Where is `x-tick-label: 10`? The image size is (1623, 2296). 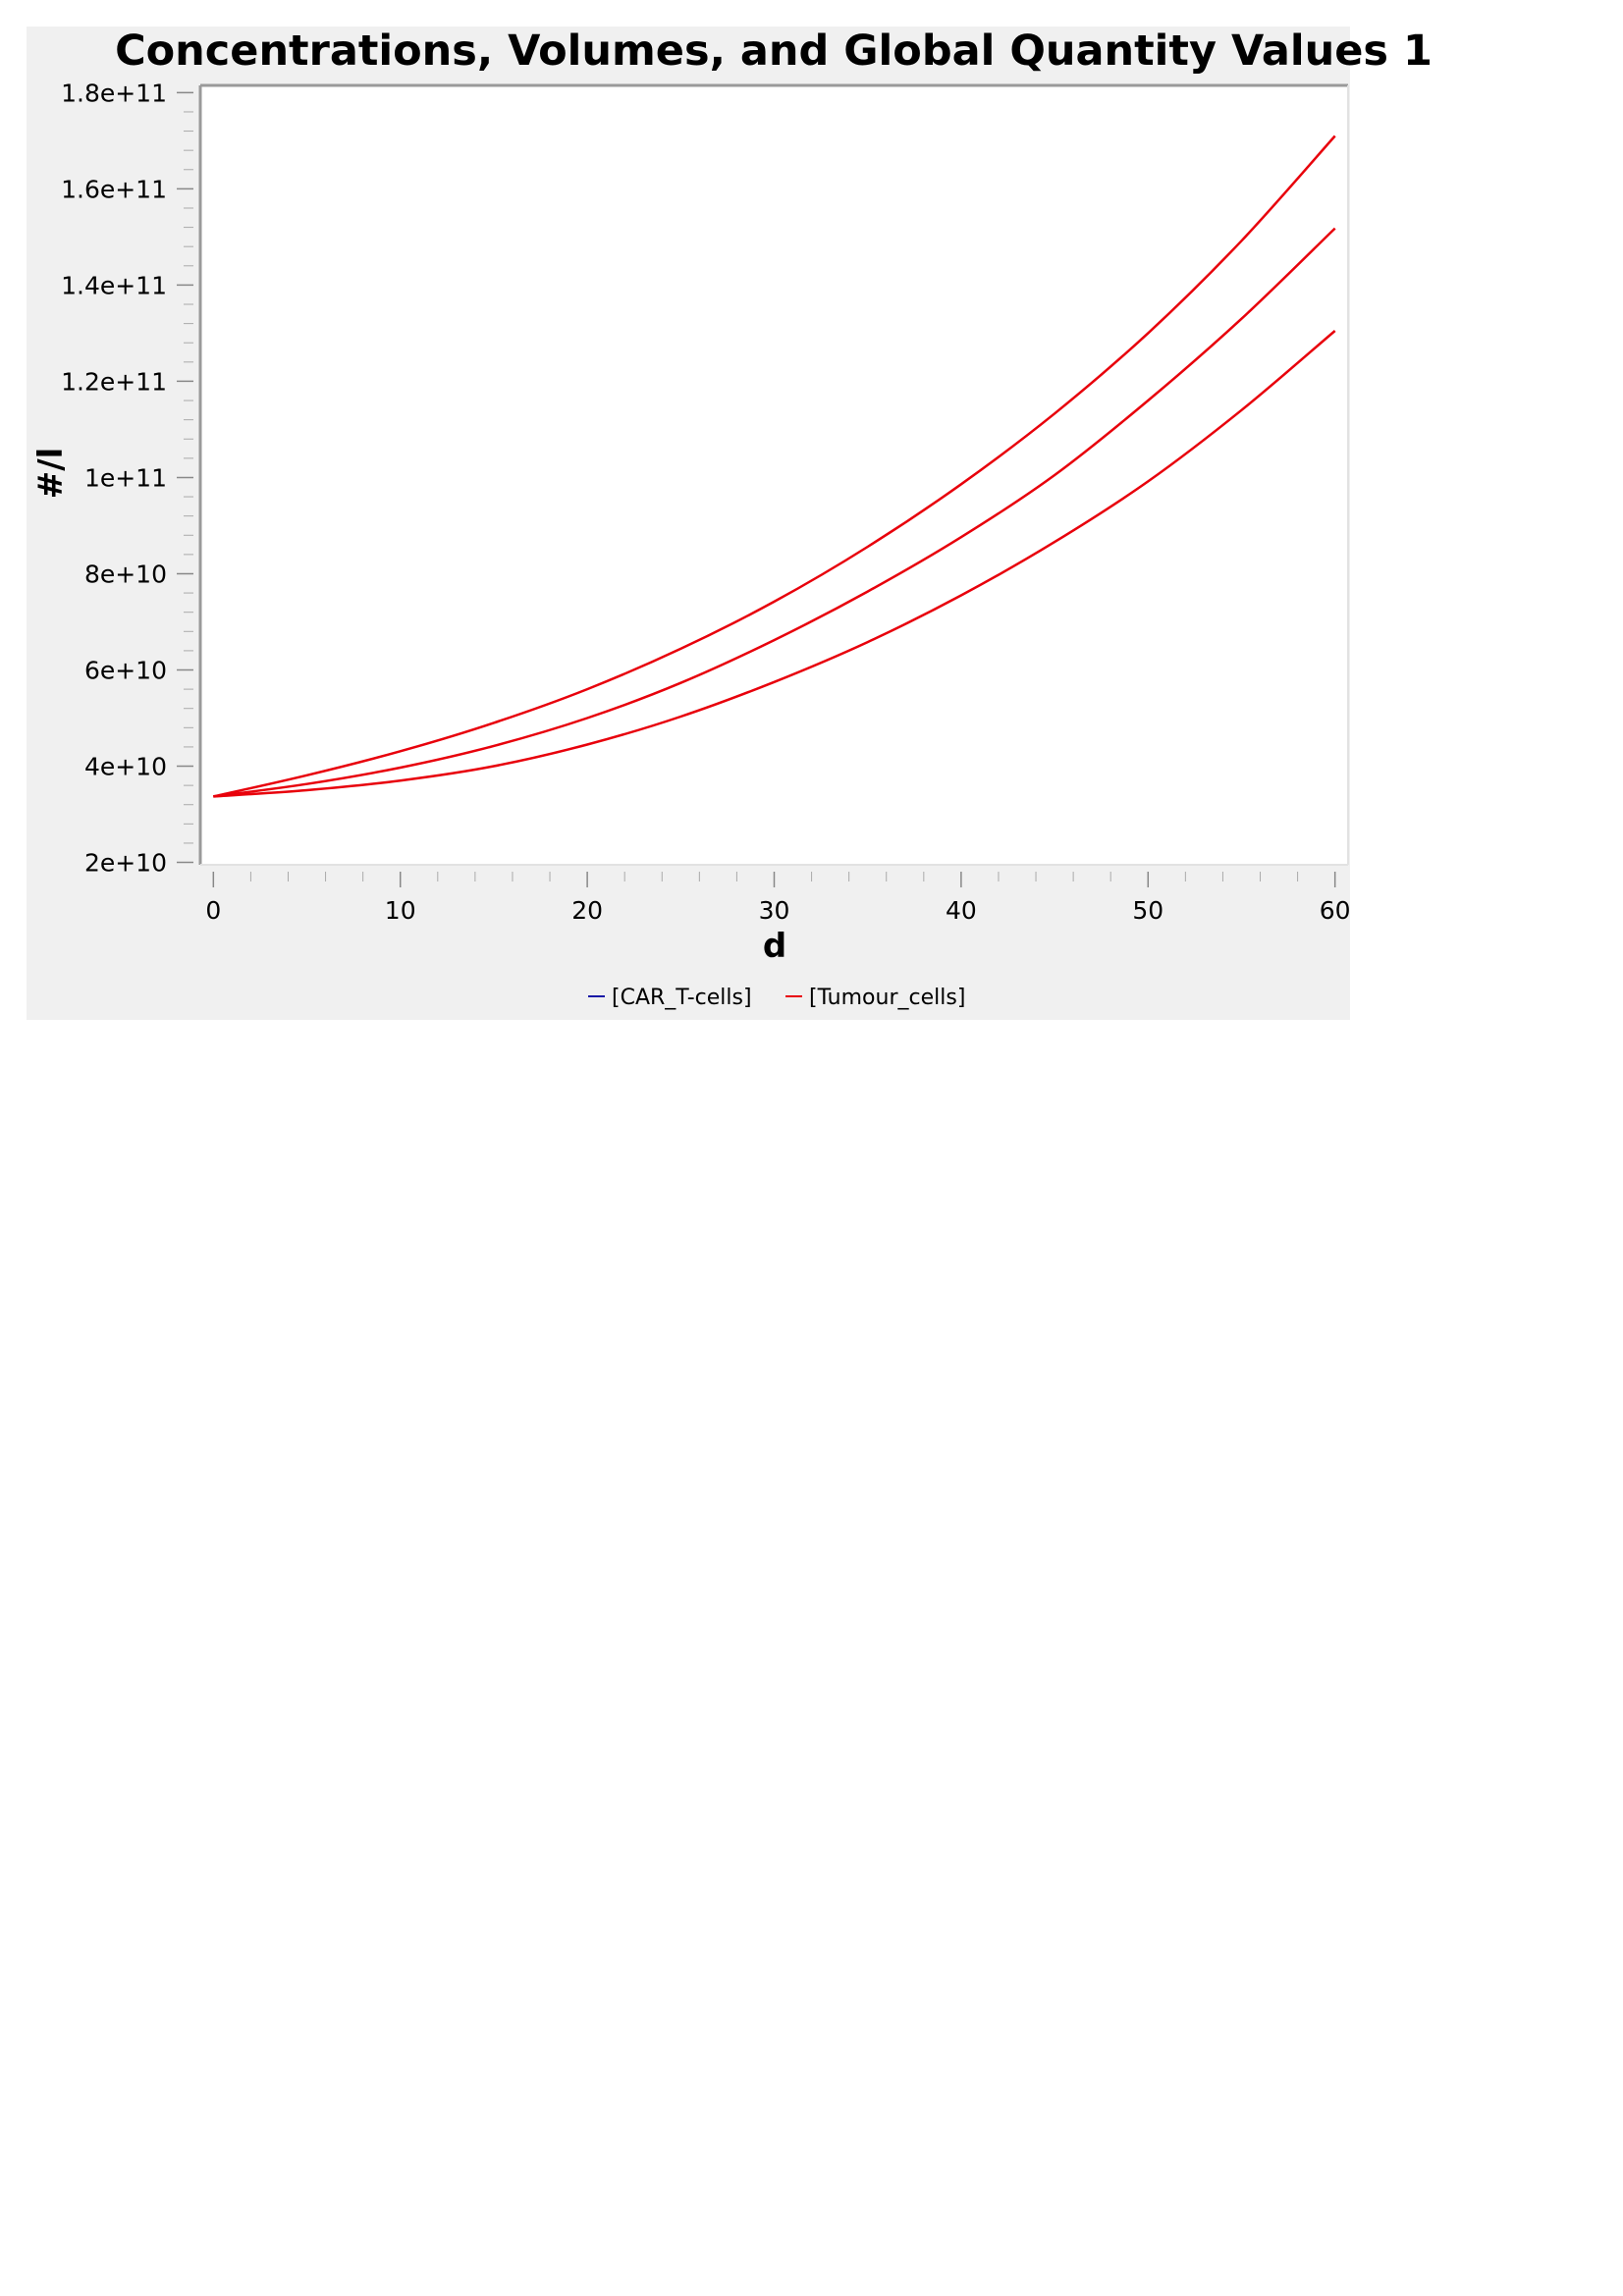
x-tick-label: 10 is located at coordinates (401, 910).